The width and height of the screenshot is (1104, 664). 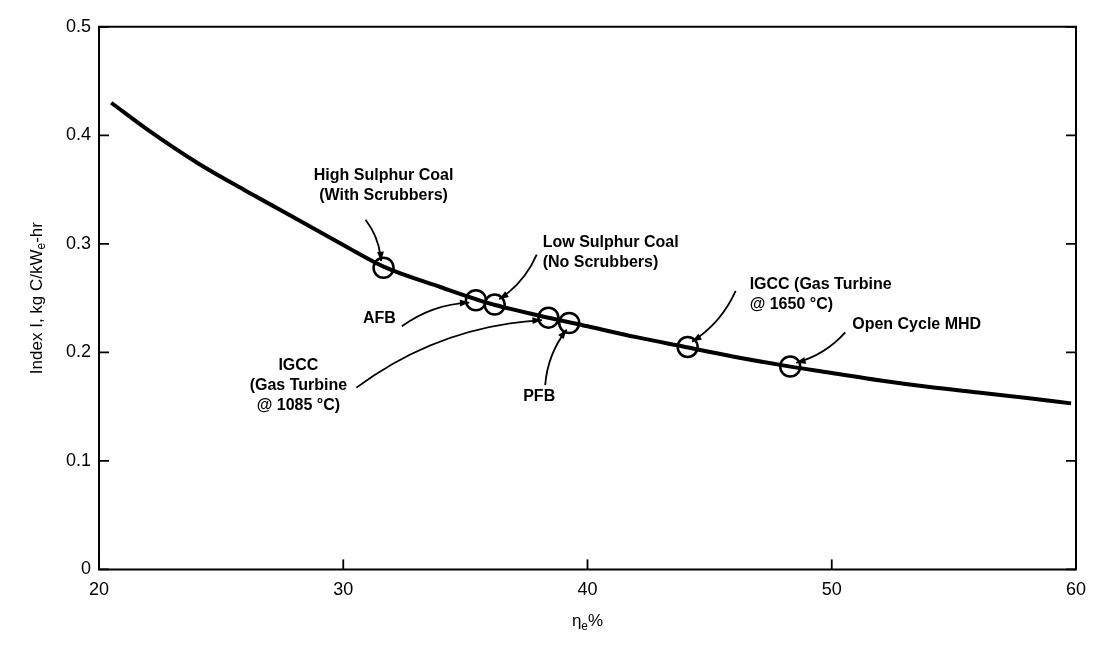 What do you see at coordinates (343, 589) in the screenshot?
I see `x-tick-label: 30` at bounding box center [343, 589].